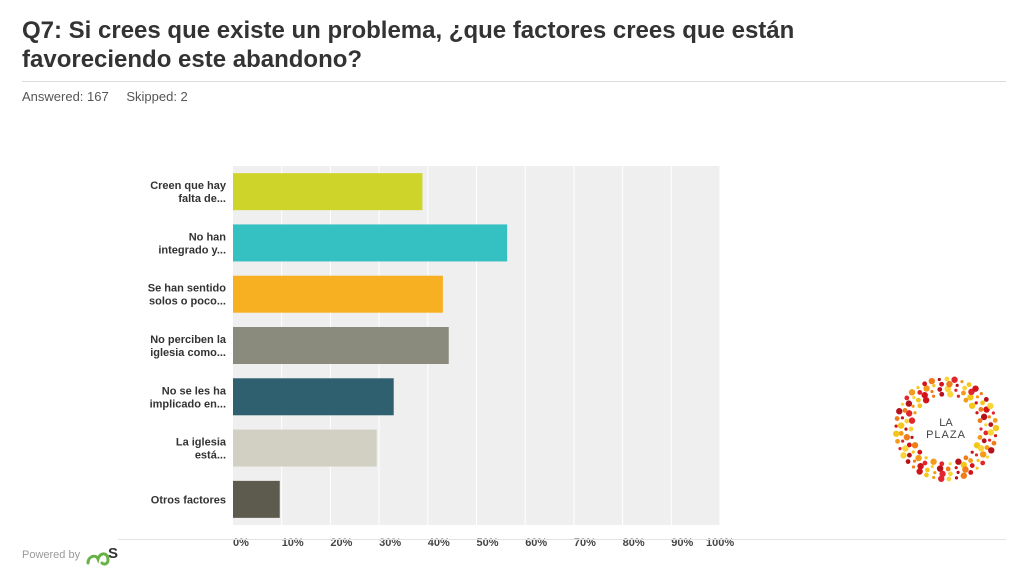  What do you see at coordinates (188, 186) in the screenshot?
I see `category-label: Creen que hay` at bounding box center [188, 186].